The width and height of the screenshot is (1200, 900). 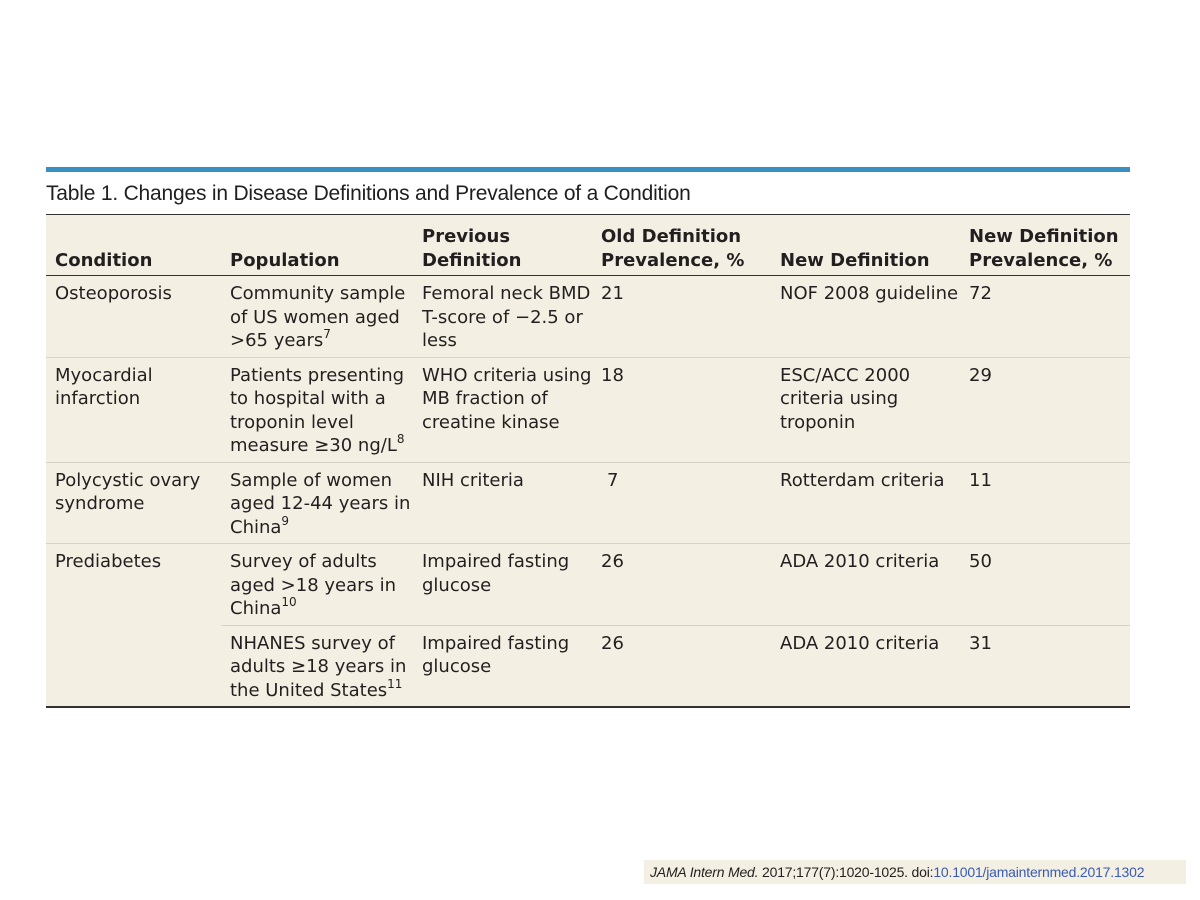 I want to click on cell-previous-definition: Femoral neck BMD T-score of −2.5 or less, so click(x=506, y=317).